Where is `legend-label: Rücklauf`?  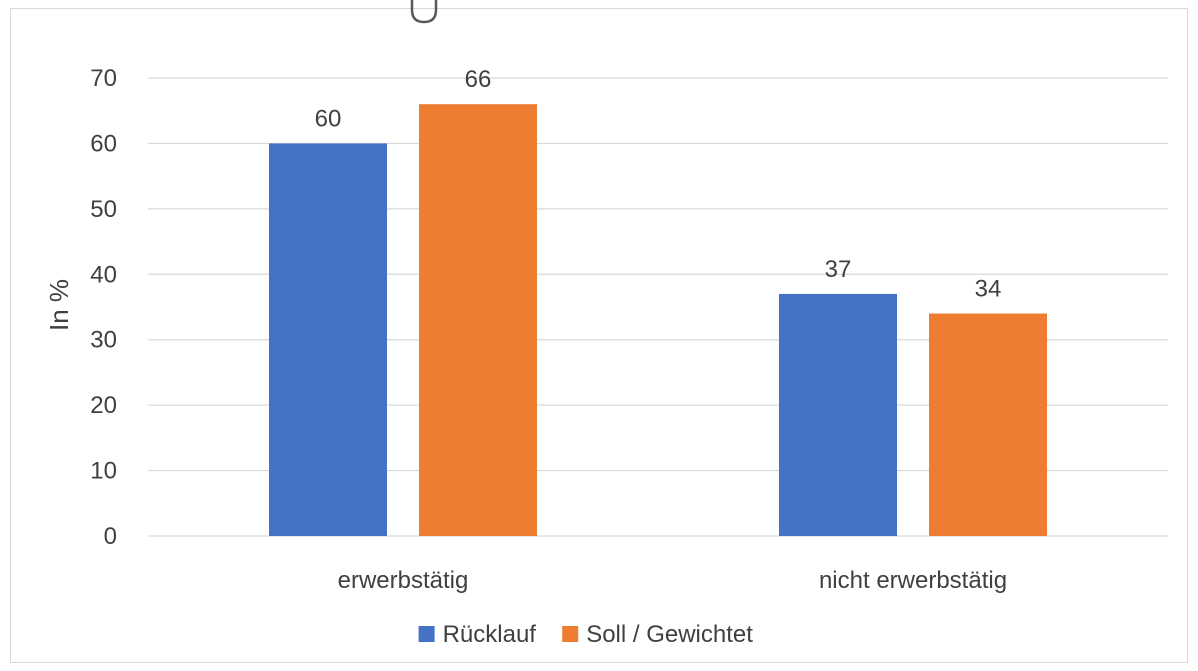 legend-label: Rücklauf is located at coordinates (490, 634).